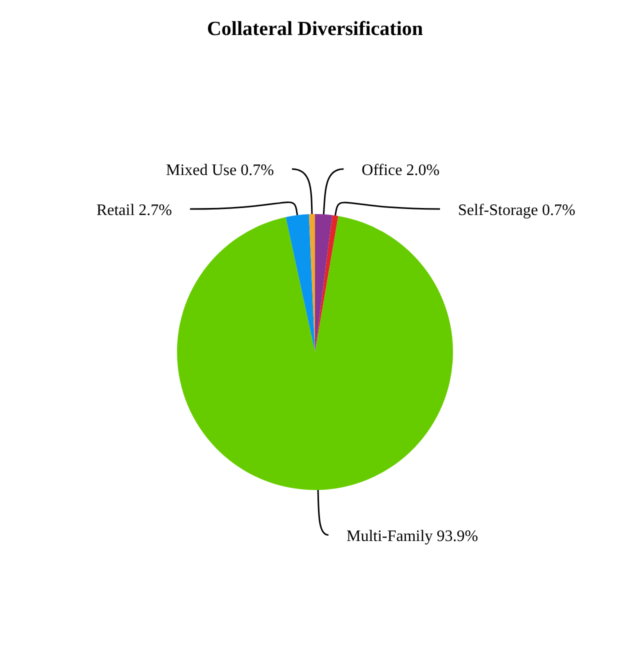 The width and height of the screenshot is (630, 650). Describe the element at coordinates (412, 537) in the screenshot. I see `slice-label: Multi-Family 93.9%` at that location.